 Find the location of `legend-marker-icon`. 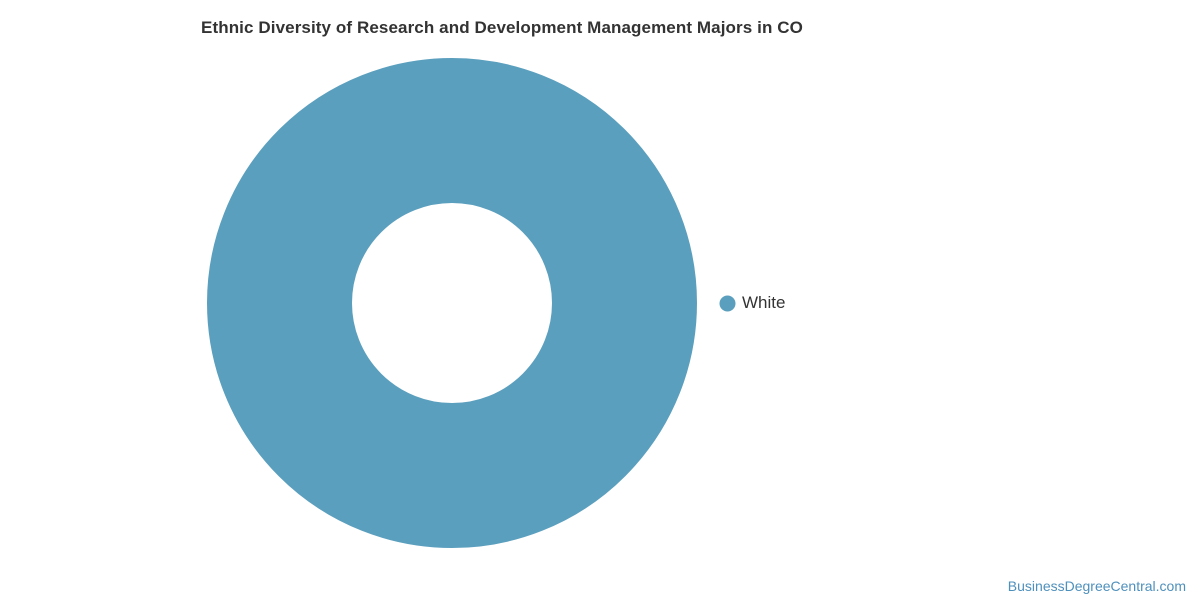

legend-marker-icon is located at coordinates (727, 303).